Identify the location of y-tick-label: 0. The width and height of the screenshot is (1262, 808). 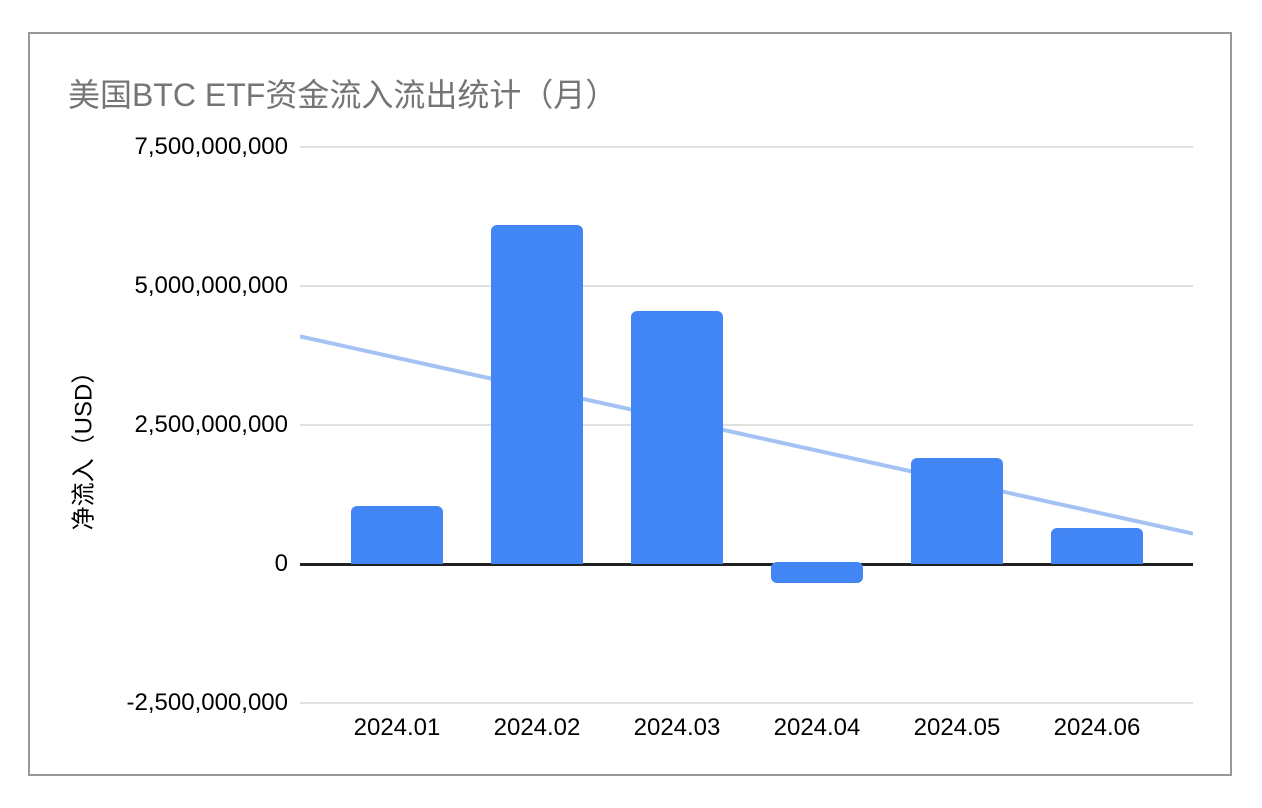
(281, 563).